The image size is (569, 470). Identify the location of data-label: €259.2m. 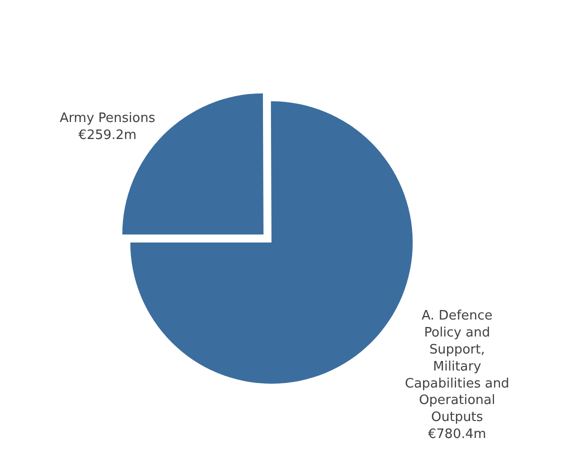
(107, 135).